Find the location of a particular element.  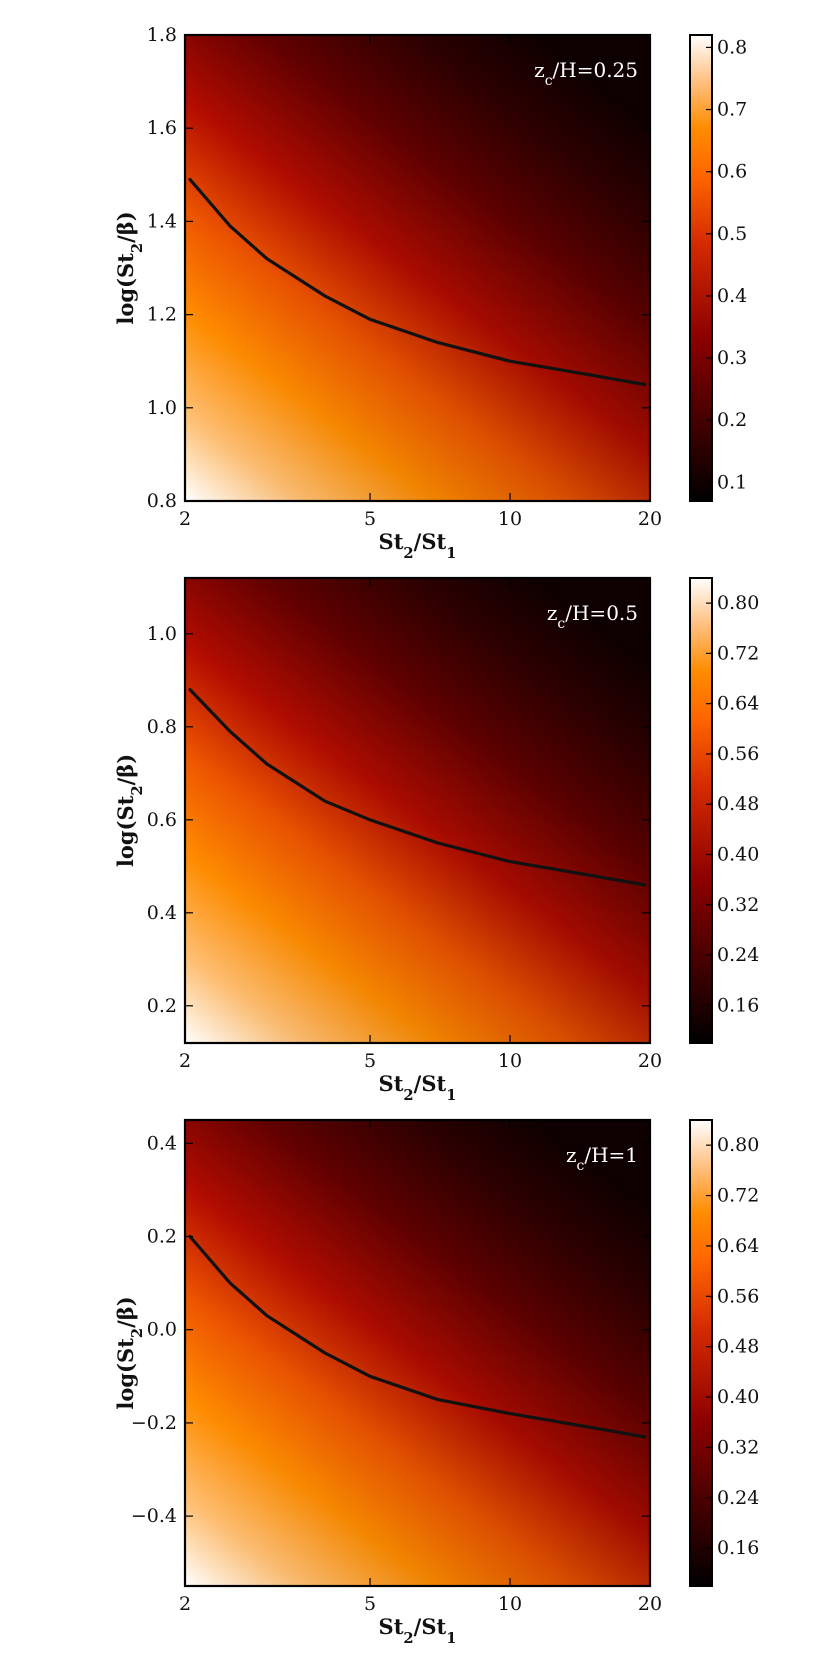

colorbar-tick-label: 0.5 is located at coordinates (732, 234).